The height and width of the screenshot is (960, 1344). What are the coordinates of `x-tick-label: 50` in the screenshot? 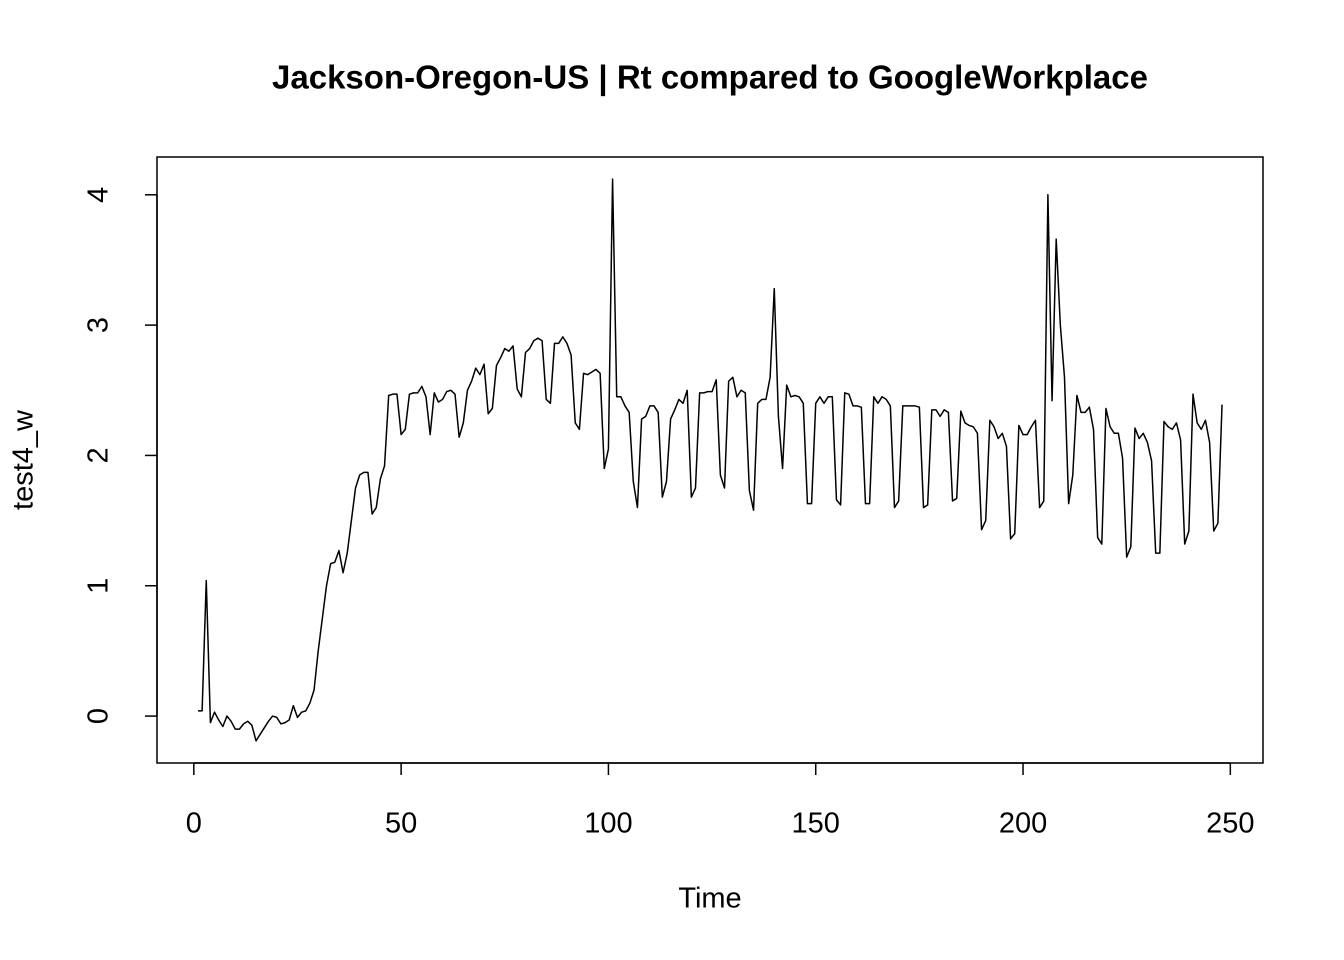 It's located at (401, 824).